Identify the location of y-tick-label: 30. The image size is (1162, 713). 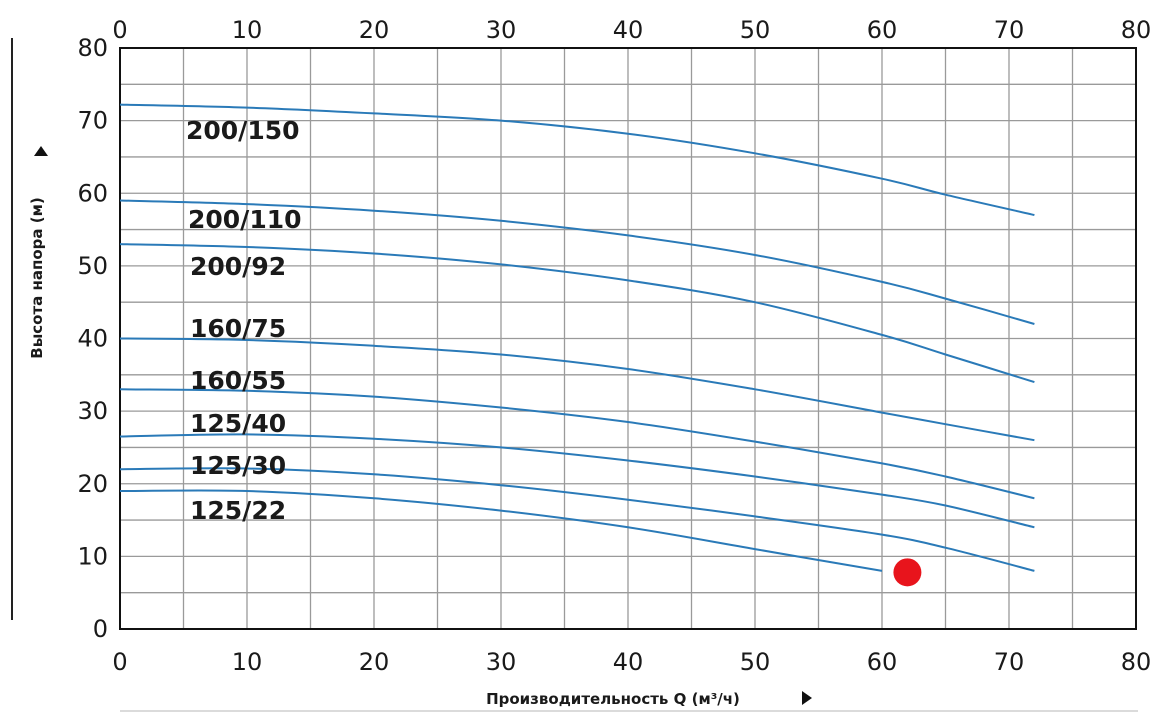
(92, 411).